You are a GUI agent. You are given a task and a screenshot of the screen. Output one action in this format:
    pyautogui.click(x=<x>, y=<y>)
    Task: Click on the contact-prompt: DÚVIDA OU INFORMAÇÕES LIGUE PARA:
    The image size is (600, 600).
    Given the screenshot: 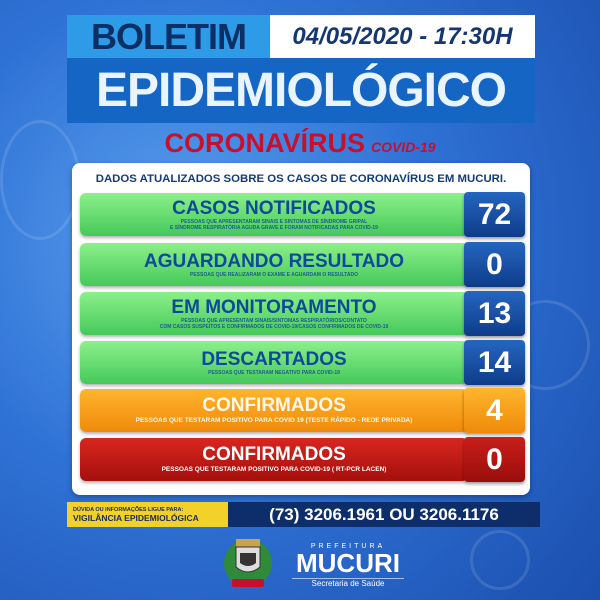 What is the action you would take?
    pyautogui.click(x=128, y=509)
    